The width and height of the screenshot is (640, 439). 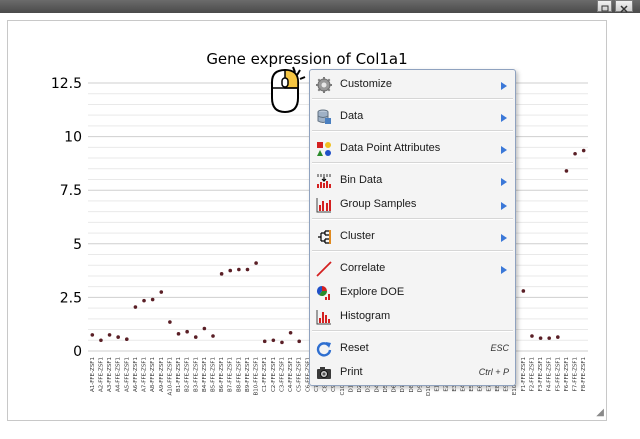 What do you see at coordinates (412, 349) in the screenshot?
I see `menu-item-reset: Reset ESC` at bounding box center [412, 349].